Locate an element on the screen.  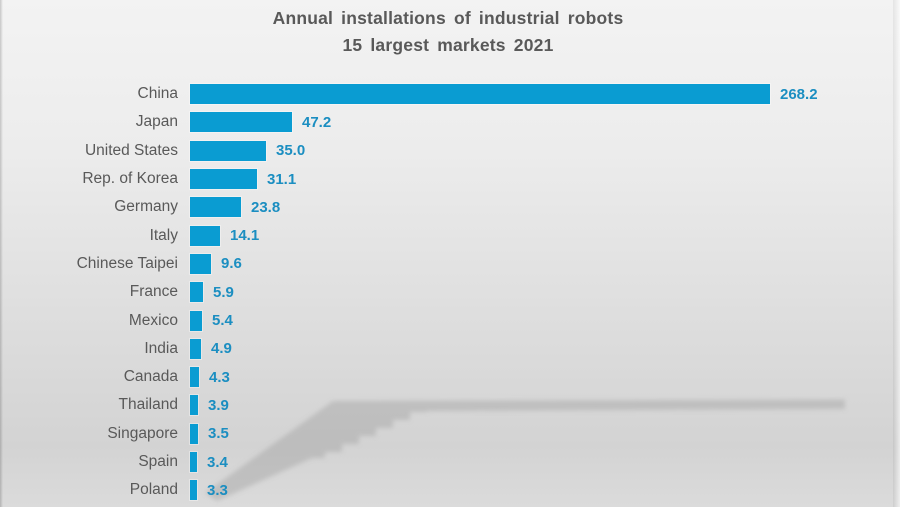
bar-row: France 5.9 is located at coordinates (450, 292).